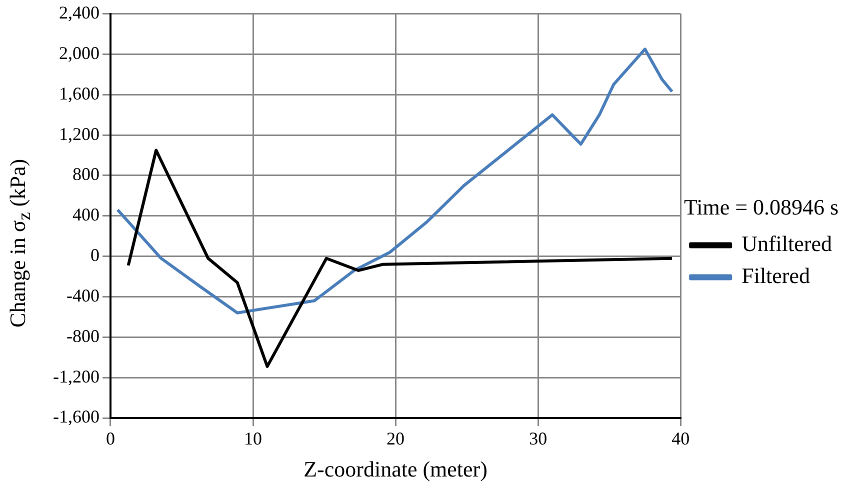 Image resolution: width=846 pixels, height=488 pixels. Describe the element at coordinates (761, 207) in the screenshot. I see `legend-title: Time = 0.08946 s` at that location.